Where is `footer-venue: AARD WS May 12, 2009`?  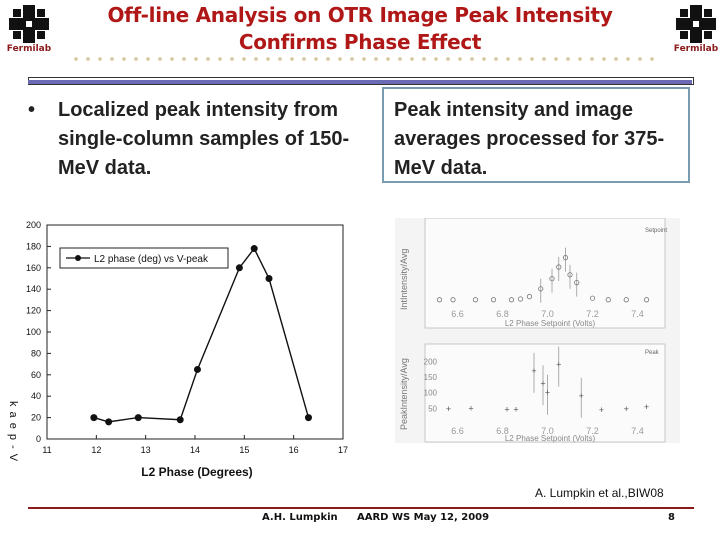 footer-venue: AARD WS May 12, 2009 is located at coordinates (423, 517).